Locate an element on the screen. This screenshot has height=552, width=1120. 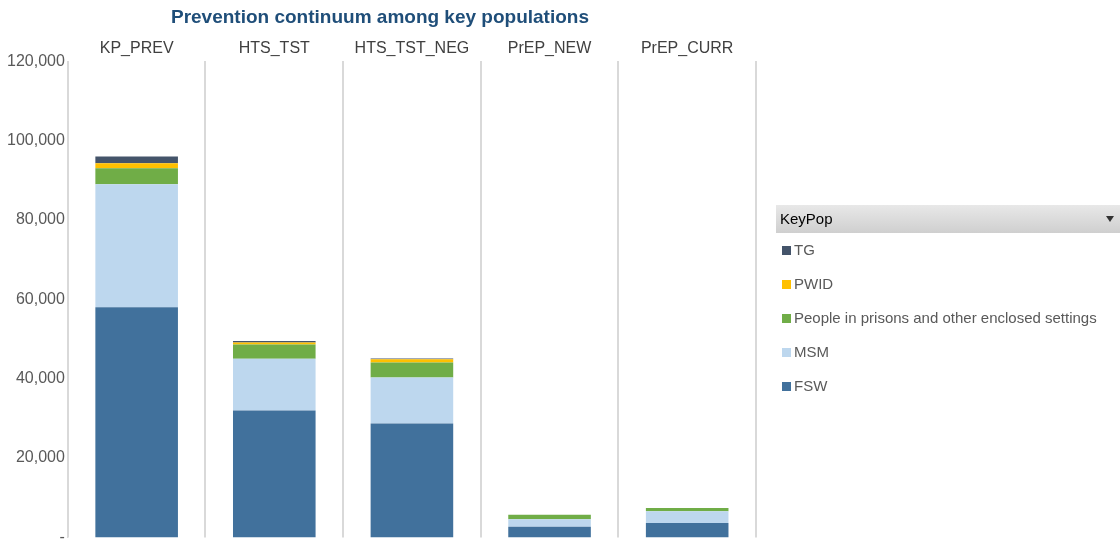
x-tick-label: PrEP_CURR is located at coordinates (687, 48).